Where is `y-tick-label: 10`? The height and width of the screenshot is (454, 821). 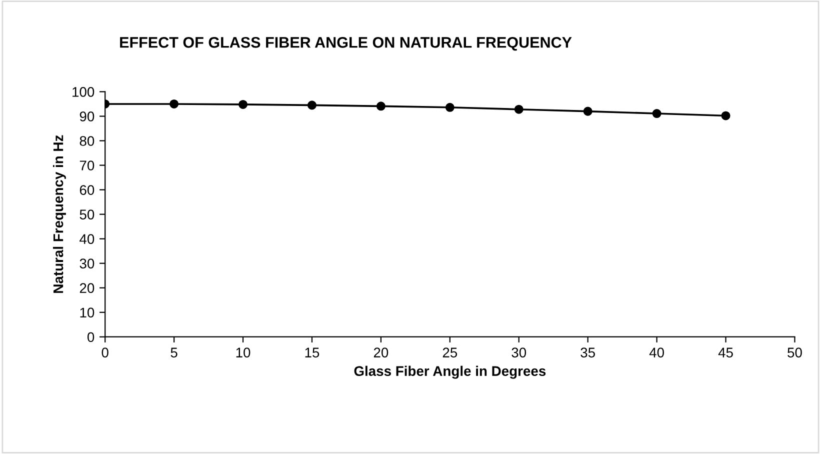 y-tick-label: 10 is located at coordinates (87, 313).